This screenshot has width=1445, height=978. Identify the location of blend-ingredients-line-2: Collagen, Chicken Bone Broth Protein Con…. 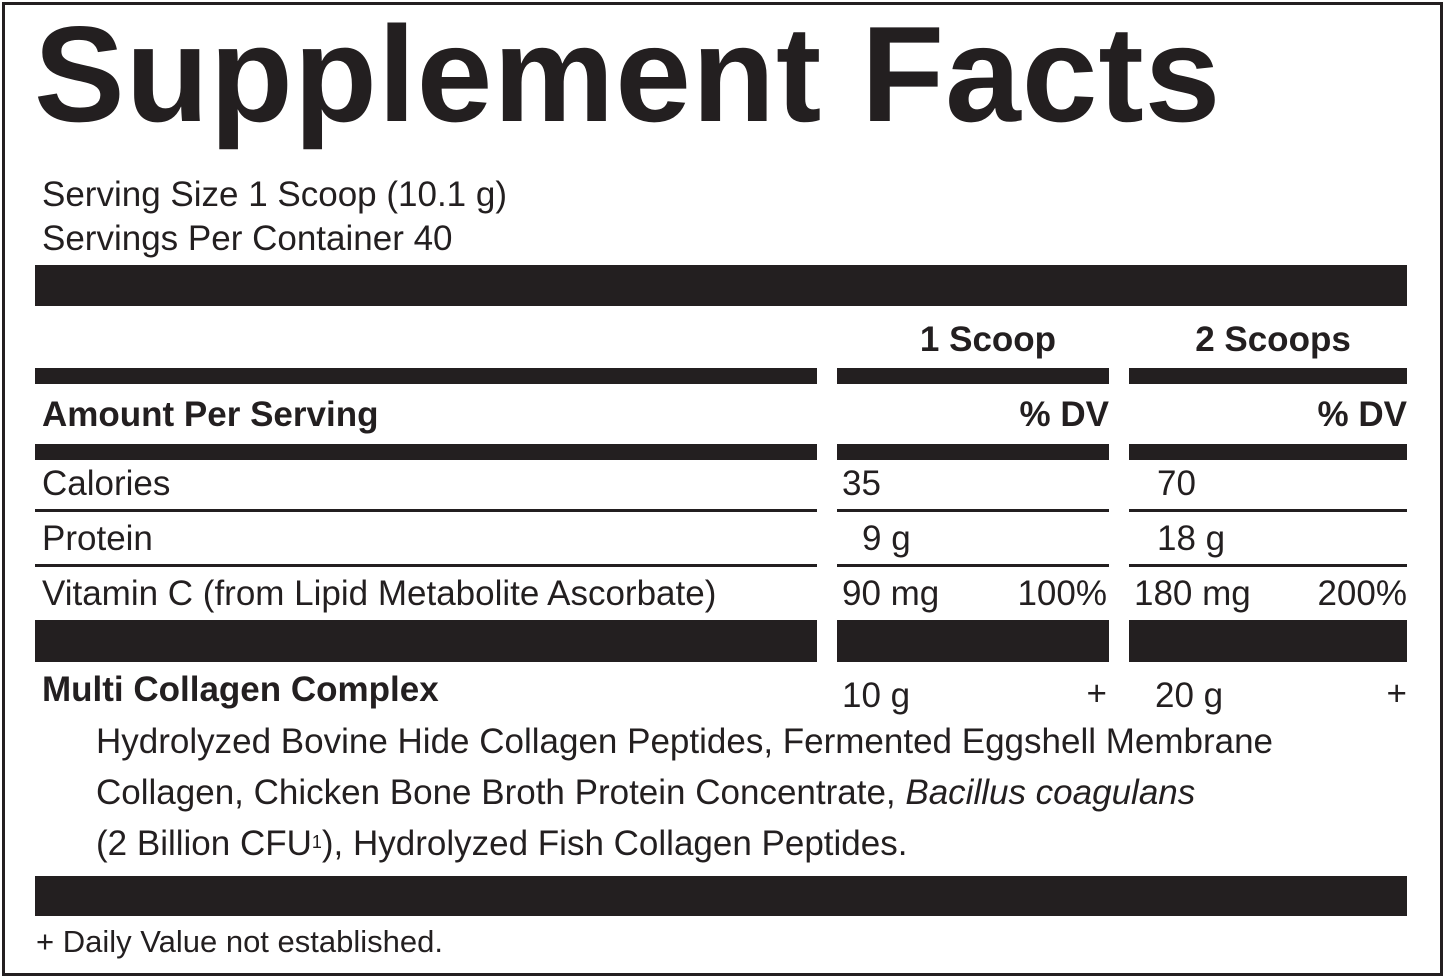
(645, 793).